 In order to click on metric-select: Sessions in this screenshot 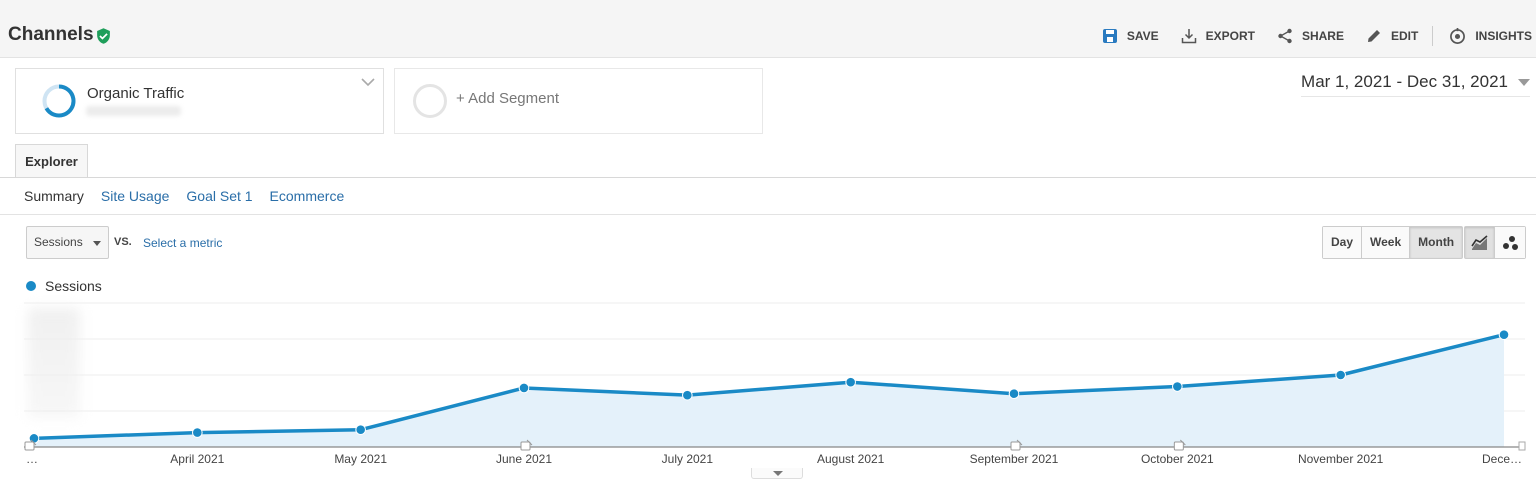, I will do `click(67, 242)`.